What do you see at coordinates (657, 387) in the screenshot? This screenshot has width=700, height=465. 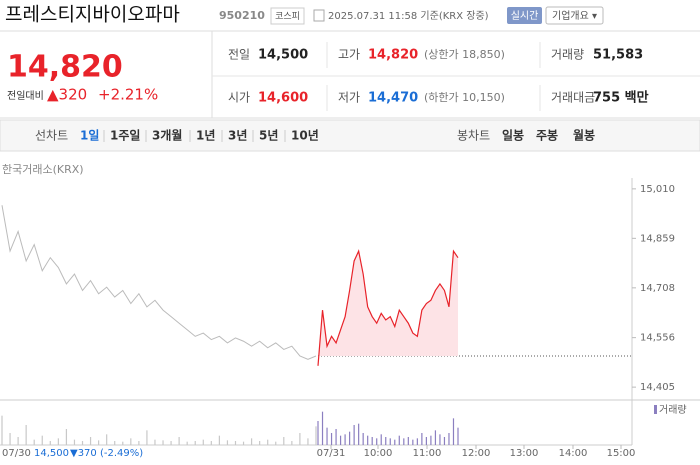 I see `y-tick-label: 14,405` at bounding box center [657, 387].